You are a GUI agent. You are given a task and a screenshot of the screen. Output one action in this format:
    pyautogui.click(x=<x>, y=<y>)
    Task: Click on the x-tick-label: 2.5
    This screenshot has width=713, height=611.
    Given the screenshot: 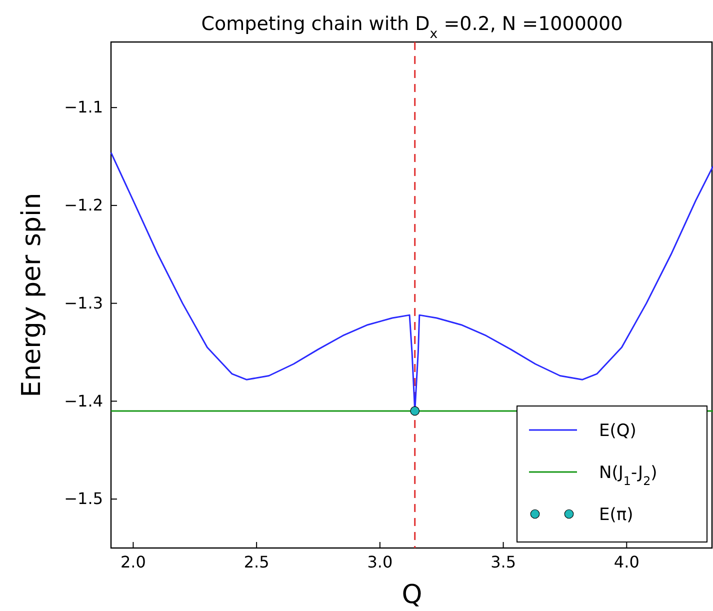 What is the action you would take?
    pyautogui.click(x=257, y=562)
    